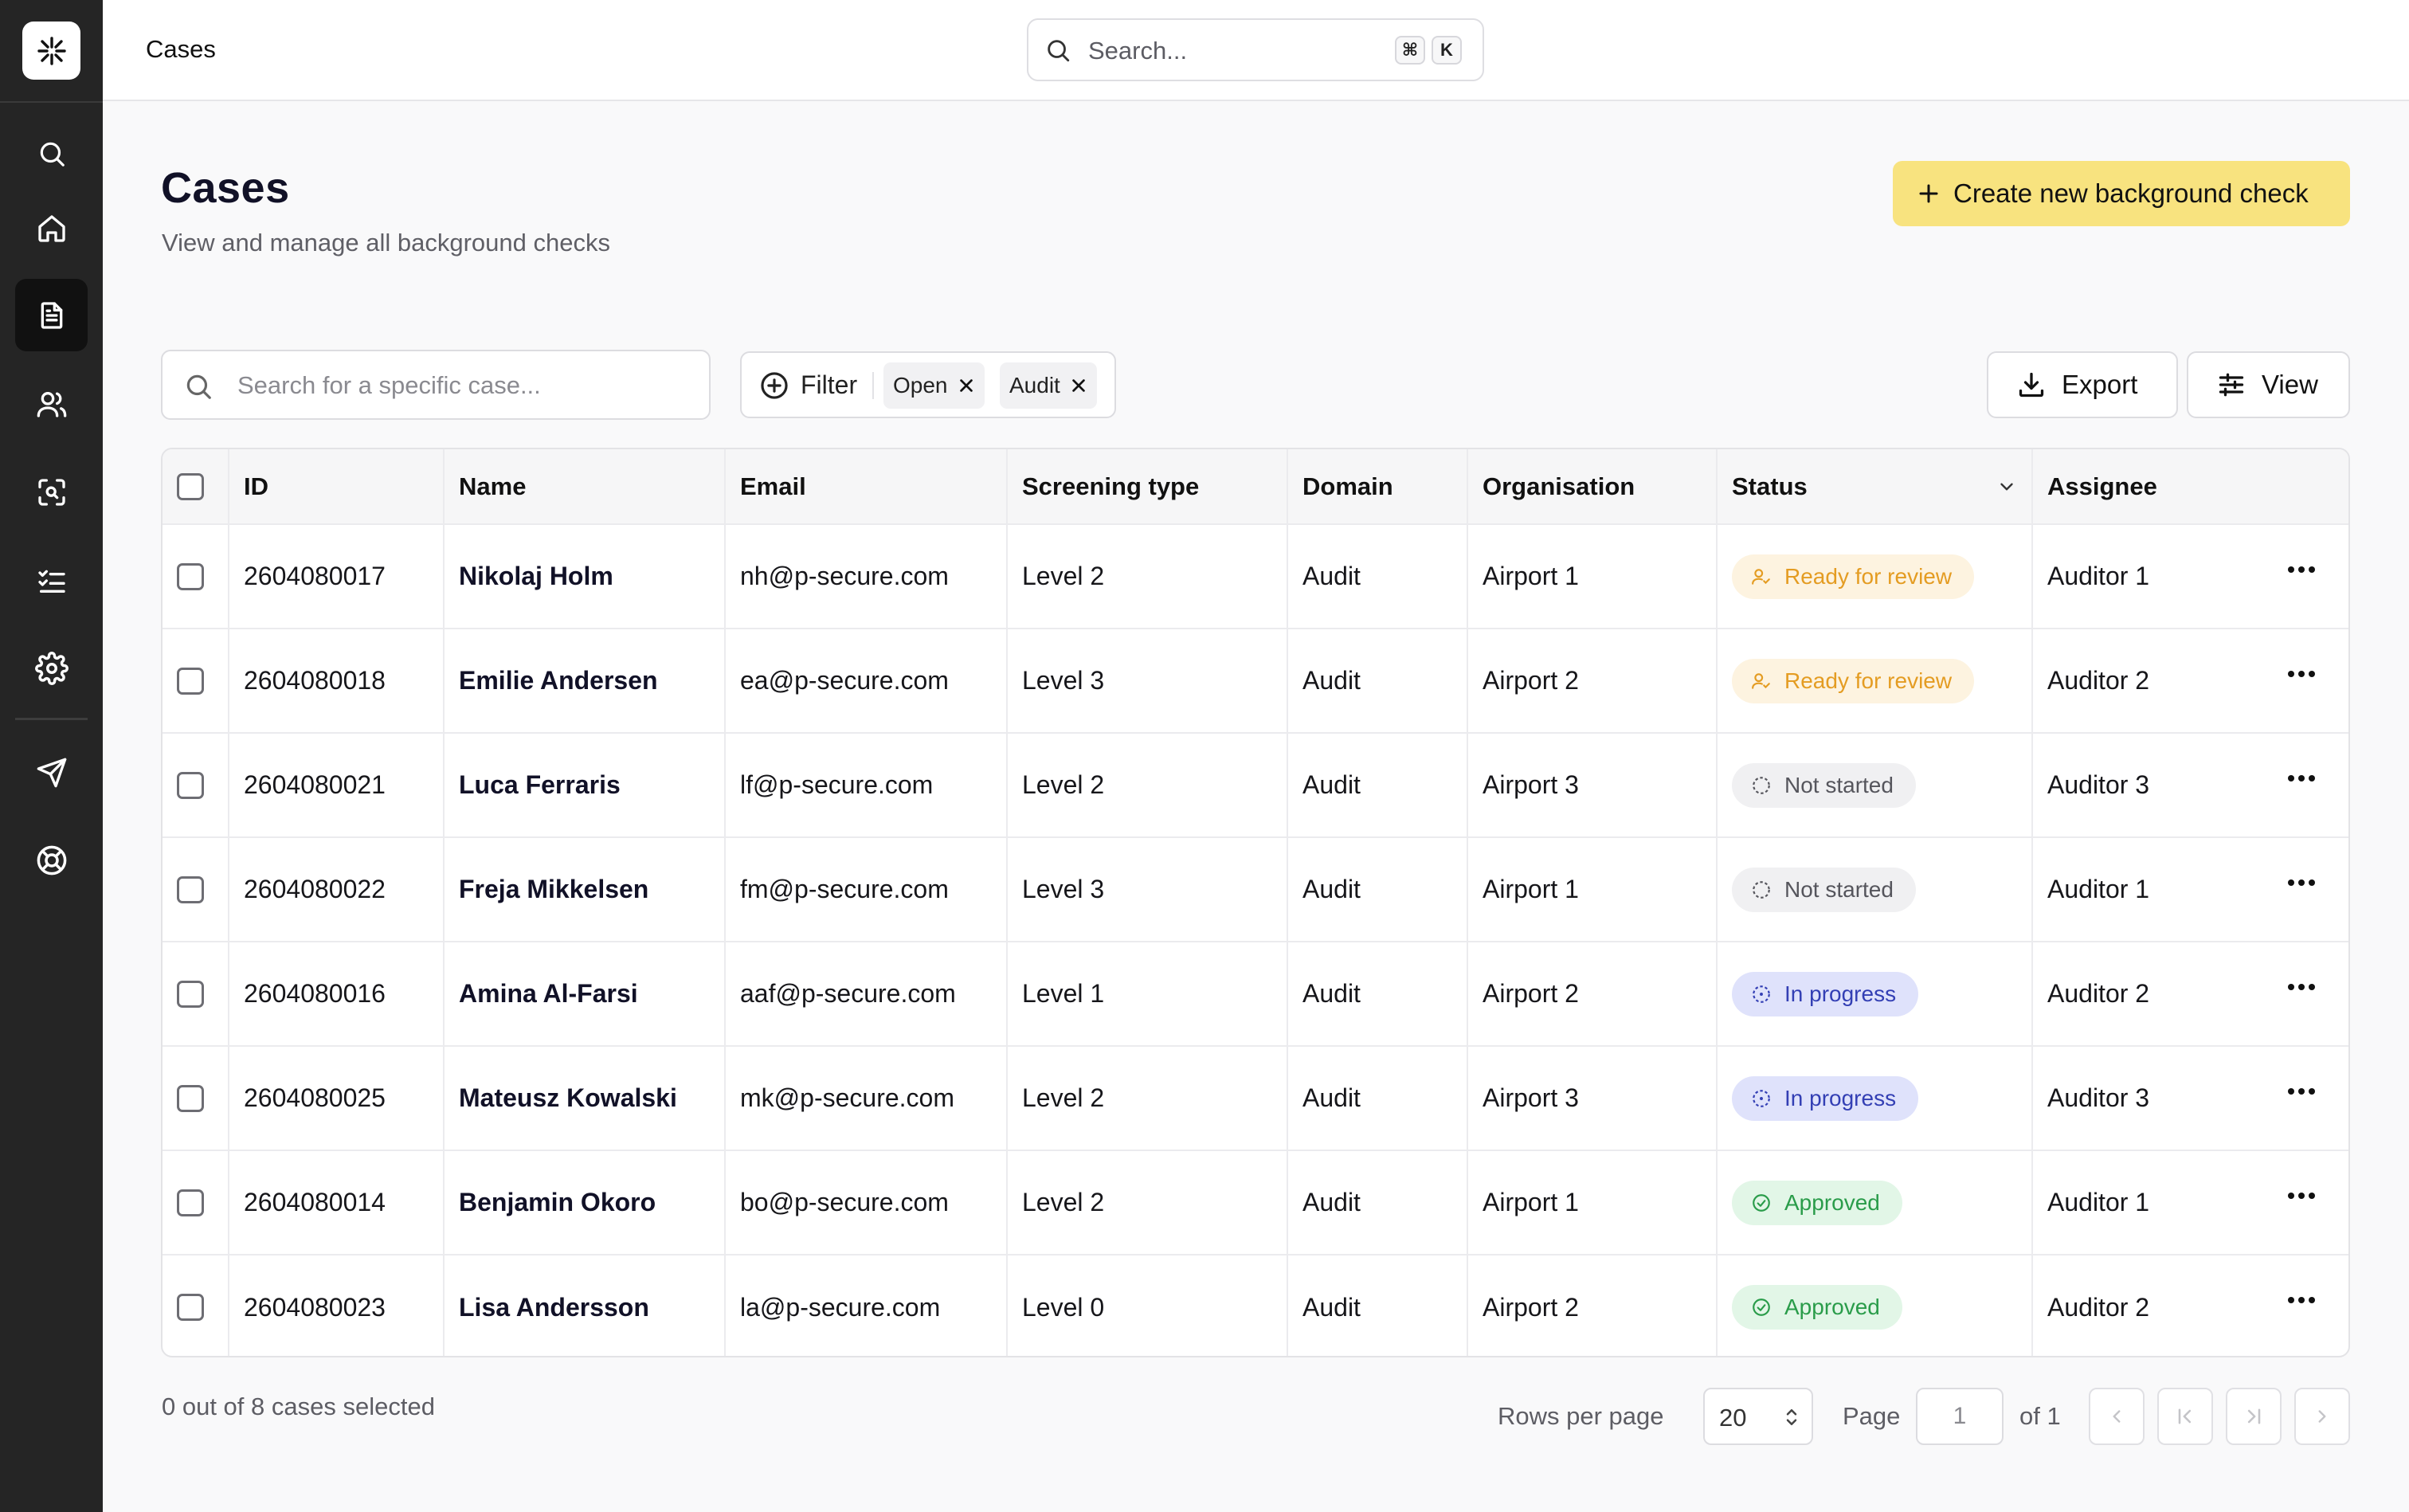  What do you see at coordinates (1758, 1417) in the screenshot?
I see `rows-per-page-select: 20` at bounding box center [1758, 1417].